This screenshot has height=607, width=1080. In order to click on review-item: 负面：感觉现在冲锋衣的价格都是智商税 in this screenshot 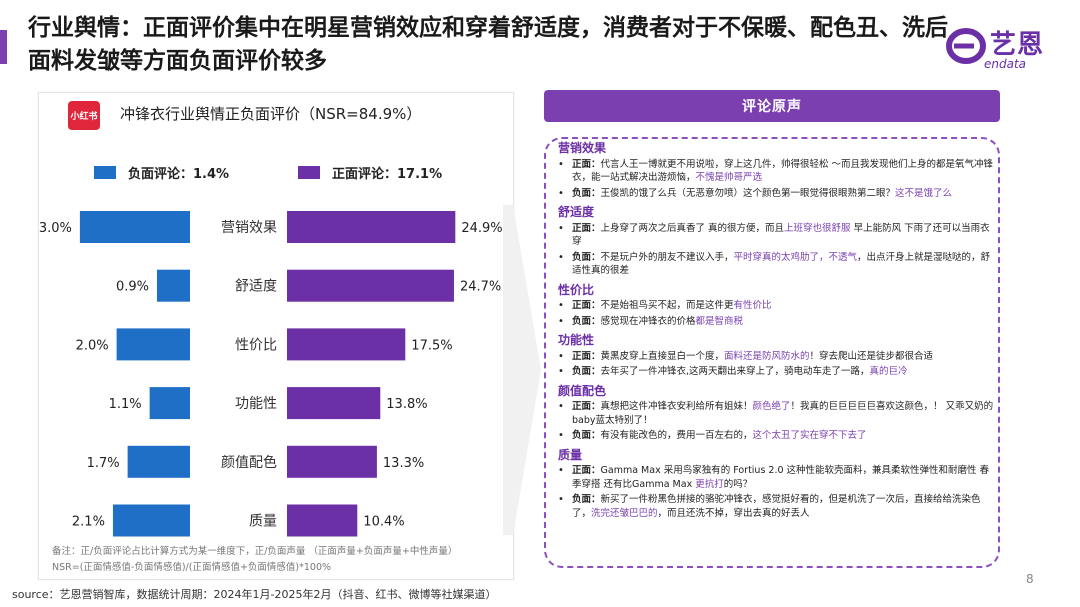, I will do `click(776, 322)`.